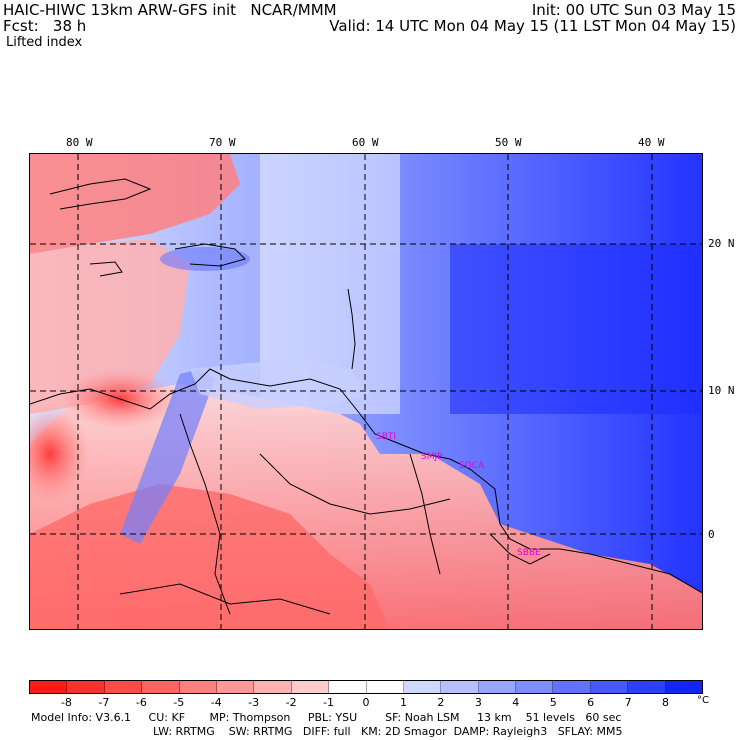  What do you see at coordinates (529, 553) in the screenshot?
I see `station-label-sbbe: SBBE` at bounding box center [529, 553].